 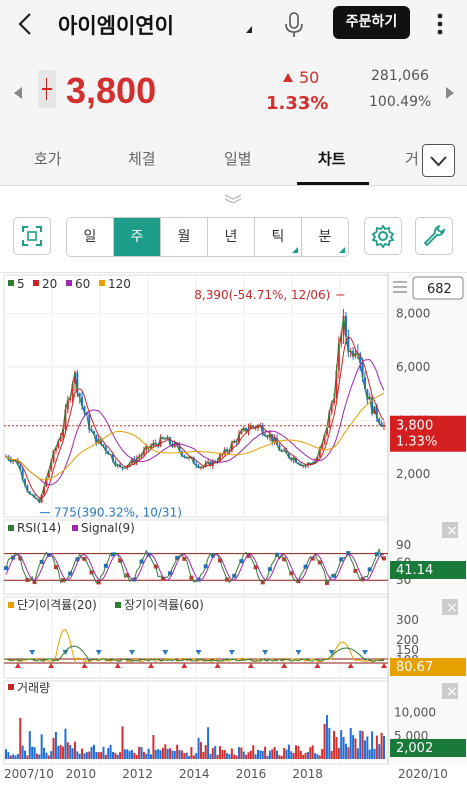 What do you see at coordinates (413, 474) in the screenshot?
I see `price-axis-tick: 2,000` at bounding box center [413, 474].